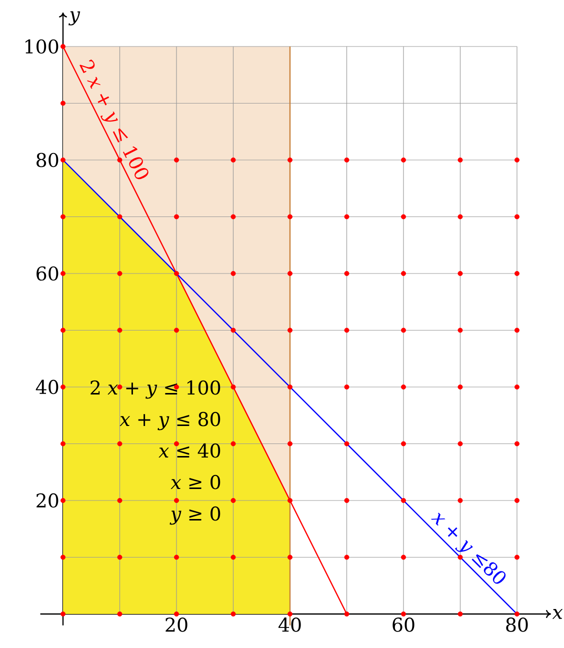  I want to click on annotation: x ≤ 40, so click(189, 450).